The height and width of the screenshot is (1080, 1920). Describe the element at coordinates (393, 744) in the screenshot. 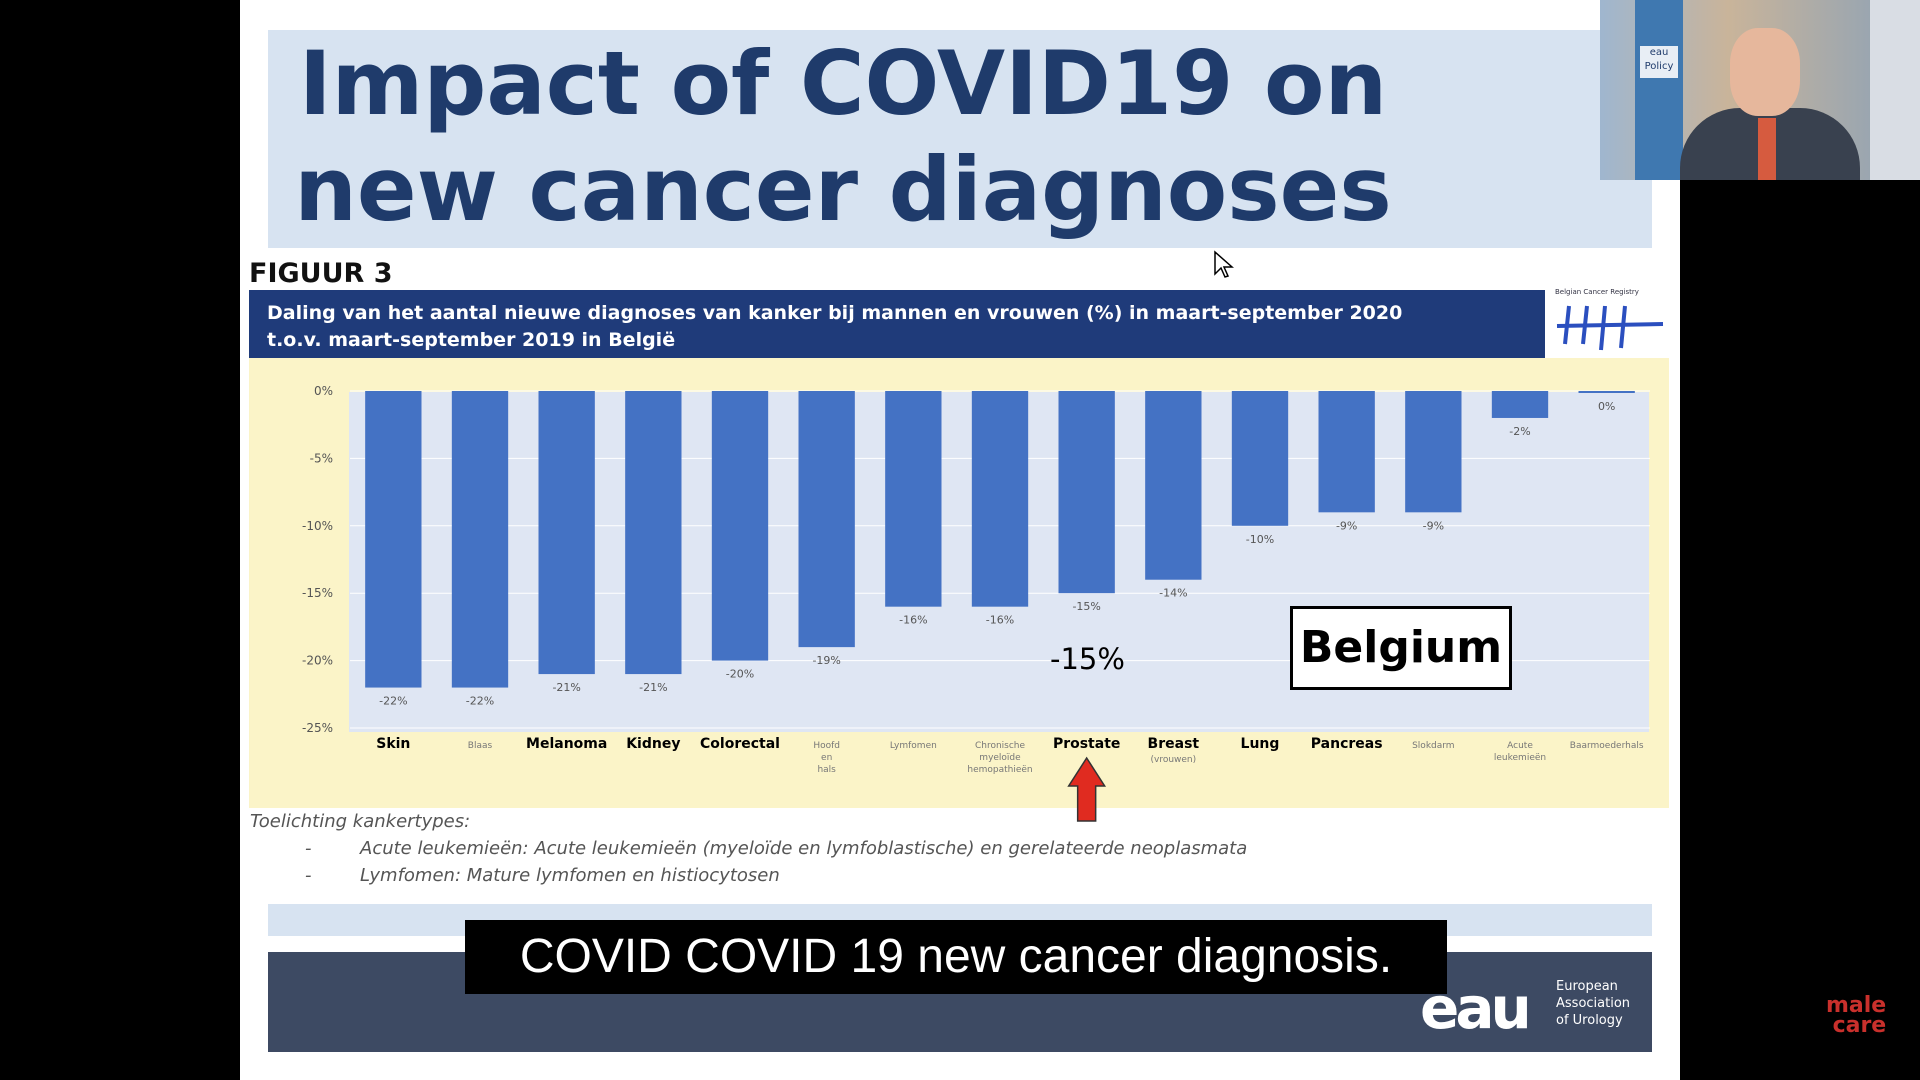

I see `category-label: Skin` at that location.